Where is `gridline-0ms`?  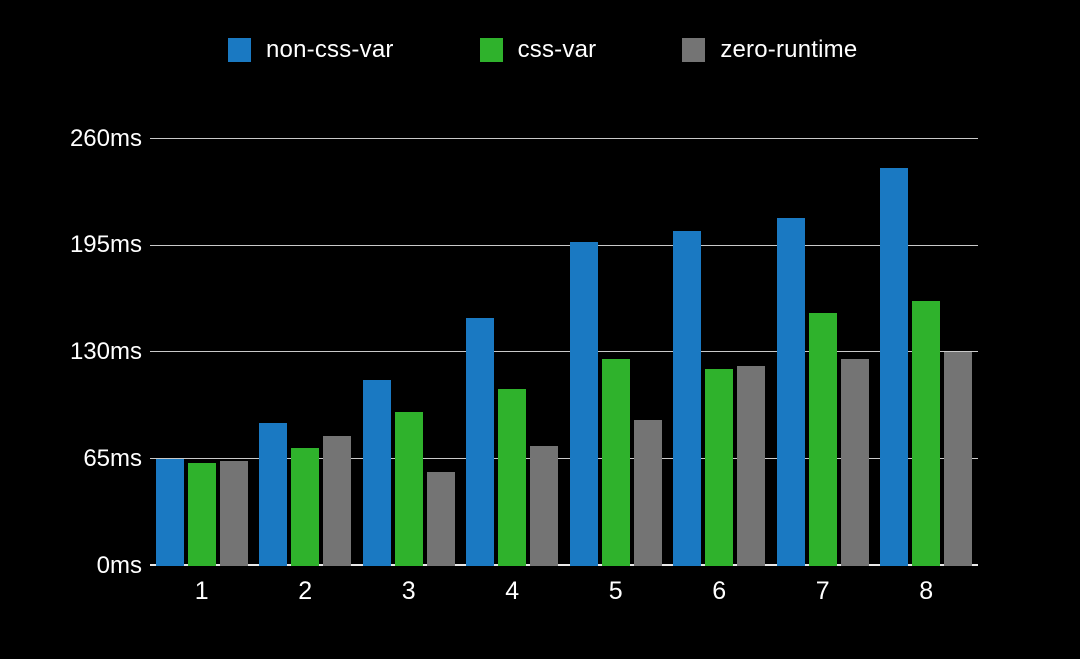
gridline-0ms is located at coordinates (564, 565).